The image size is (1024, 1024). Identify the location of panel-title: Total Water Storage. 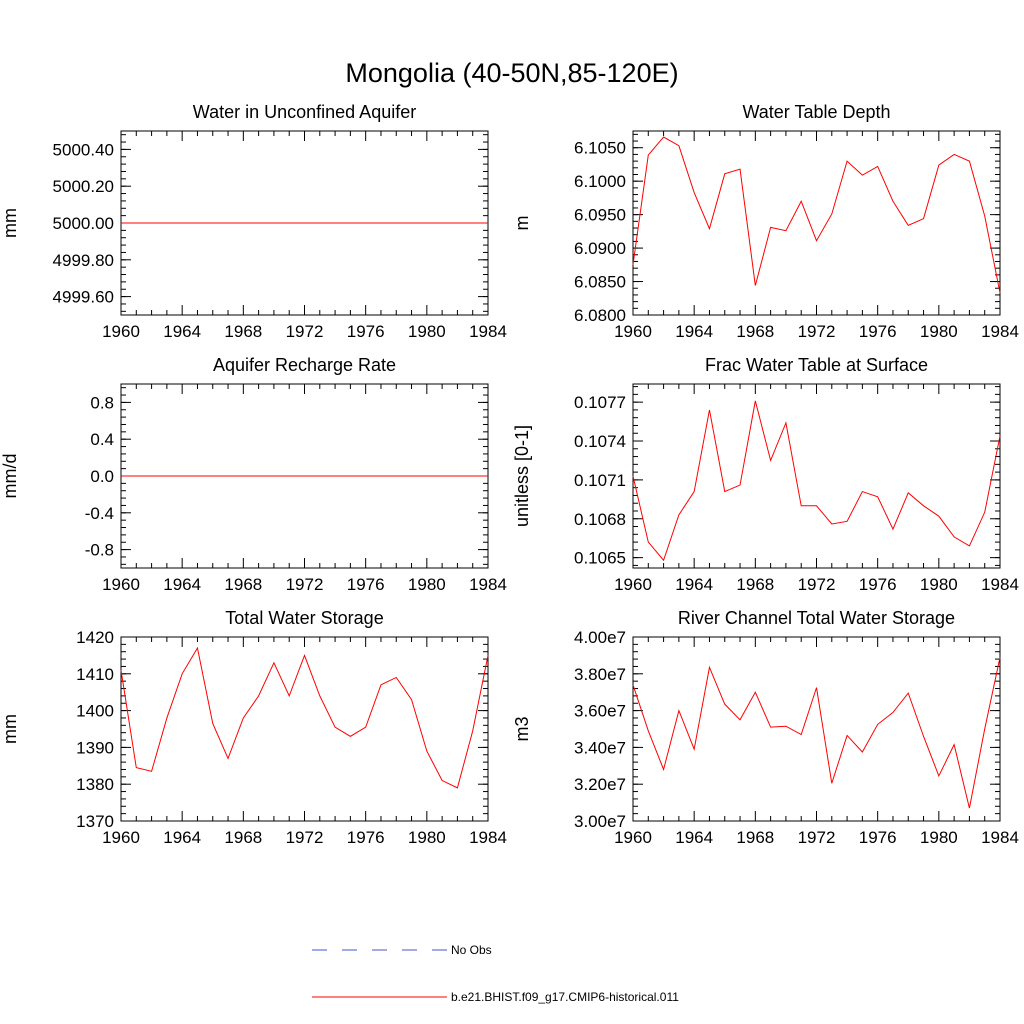
(304, 618).